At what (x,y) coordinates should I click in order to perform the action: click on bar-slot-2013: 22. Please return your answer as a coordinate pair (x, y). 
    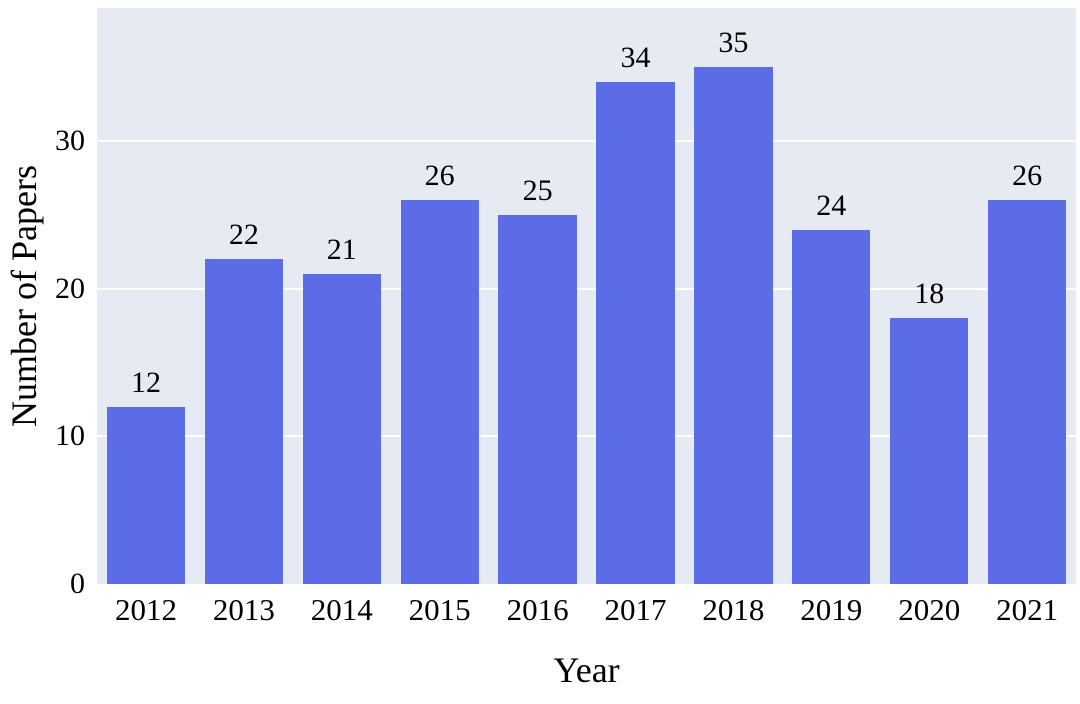
    Looking at the image, I should click on (244, 296).